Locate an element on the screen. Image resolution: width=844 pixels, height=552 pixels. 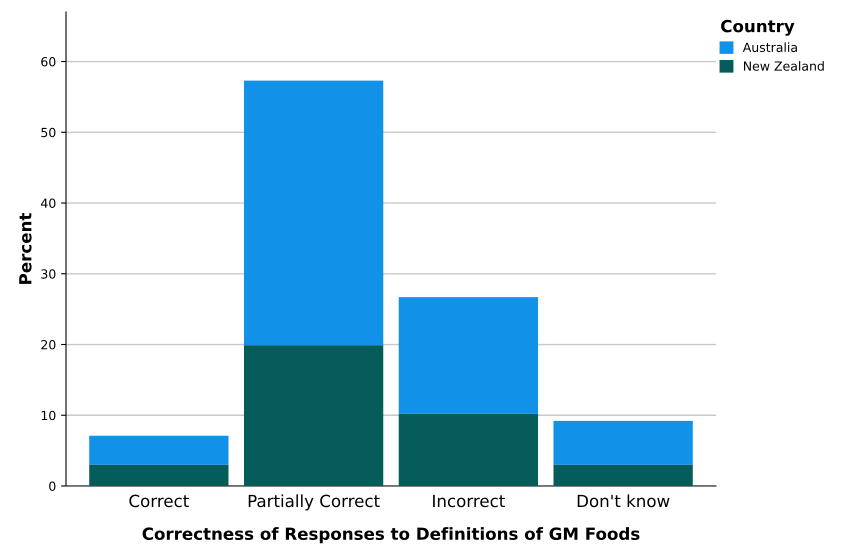
x-tick-label: Don't know is located at coordinates (624, 501).